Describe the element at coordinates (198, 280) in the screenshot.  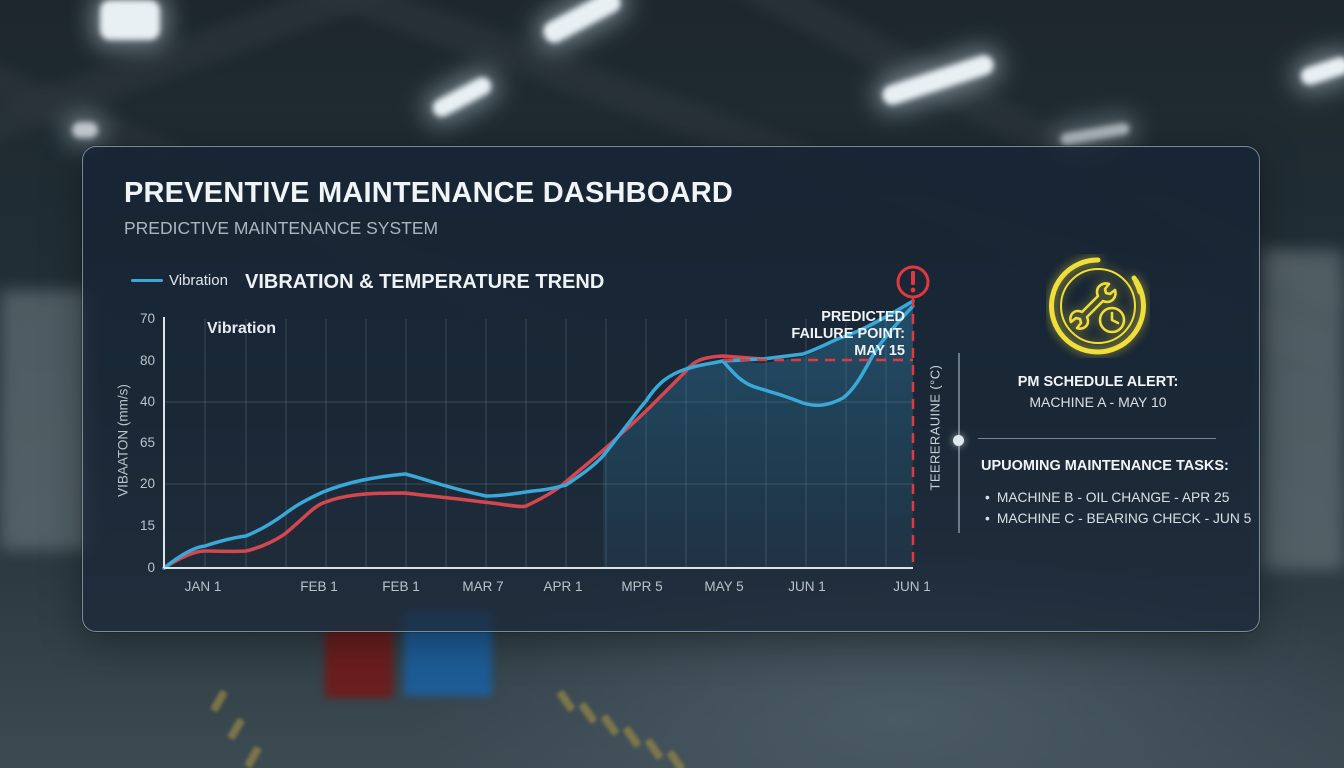
I see `legend-label-vibration: Vibration` at that location.